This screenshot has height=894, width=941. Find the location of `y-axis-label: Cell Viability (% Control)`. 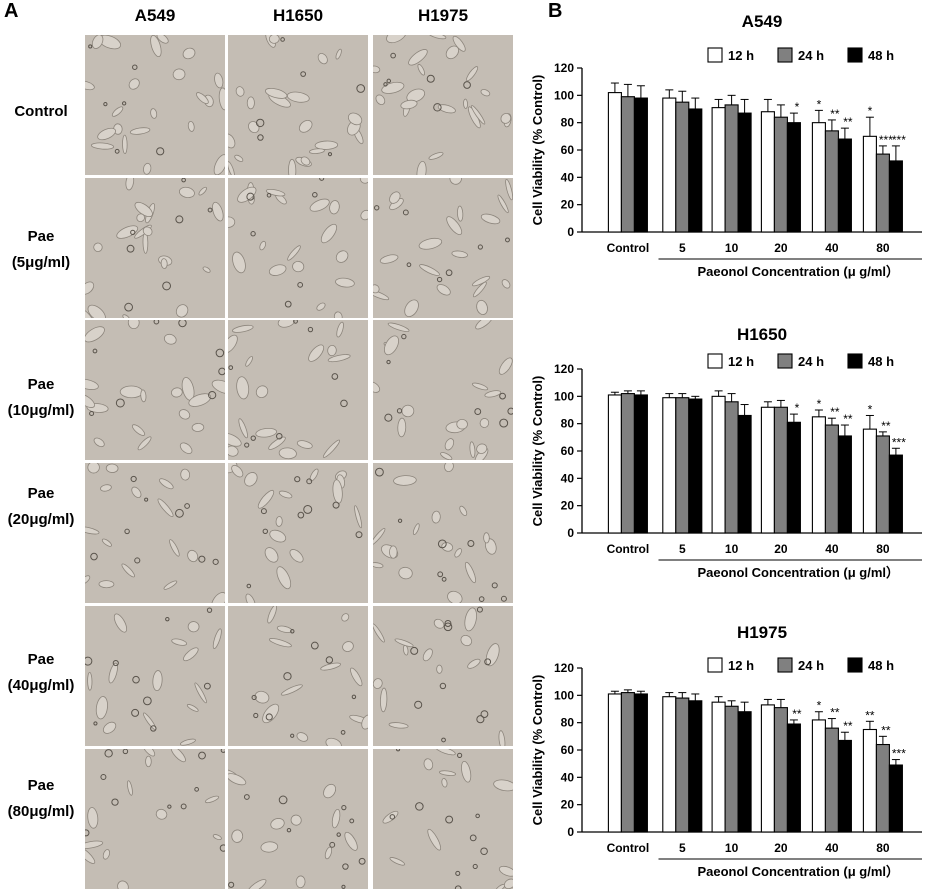

y-axis-label: Cell Viability (% Control) is located at coordinates (537, 750).